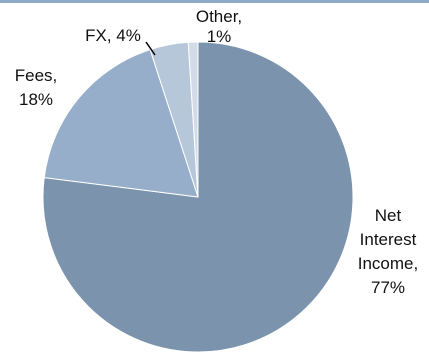 The image size is (429, 357). What do you see at coordinates (388, 263) in the screenshot?
I see `slice-label-line: Income,` at bounding box center [388, 263].